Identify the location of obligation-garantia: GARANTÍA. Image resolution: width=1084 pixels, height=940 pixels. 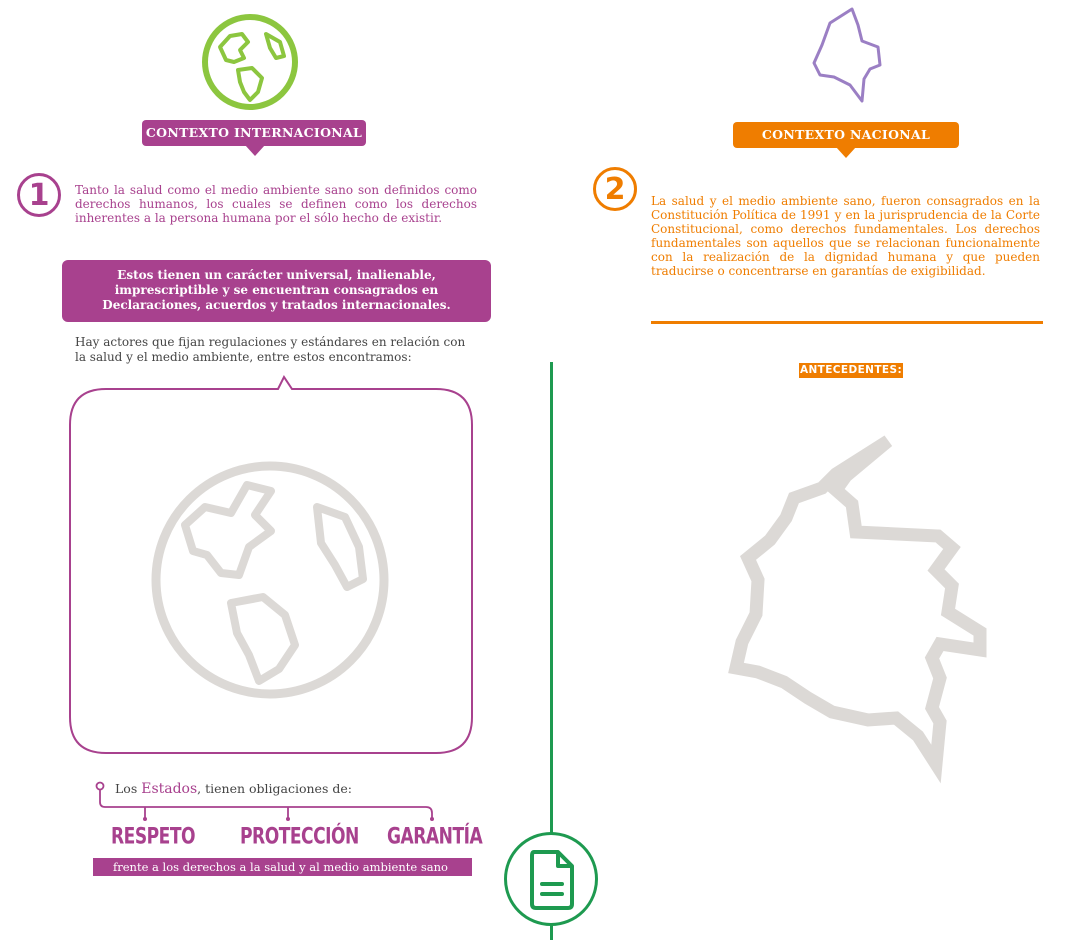
(435, 837).